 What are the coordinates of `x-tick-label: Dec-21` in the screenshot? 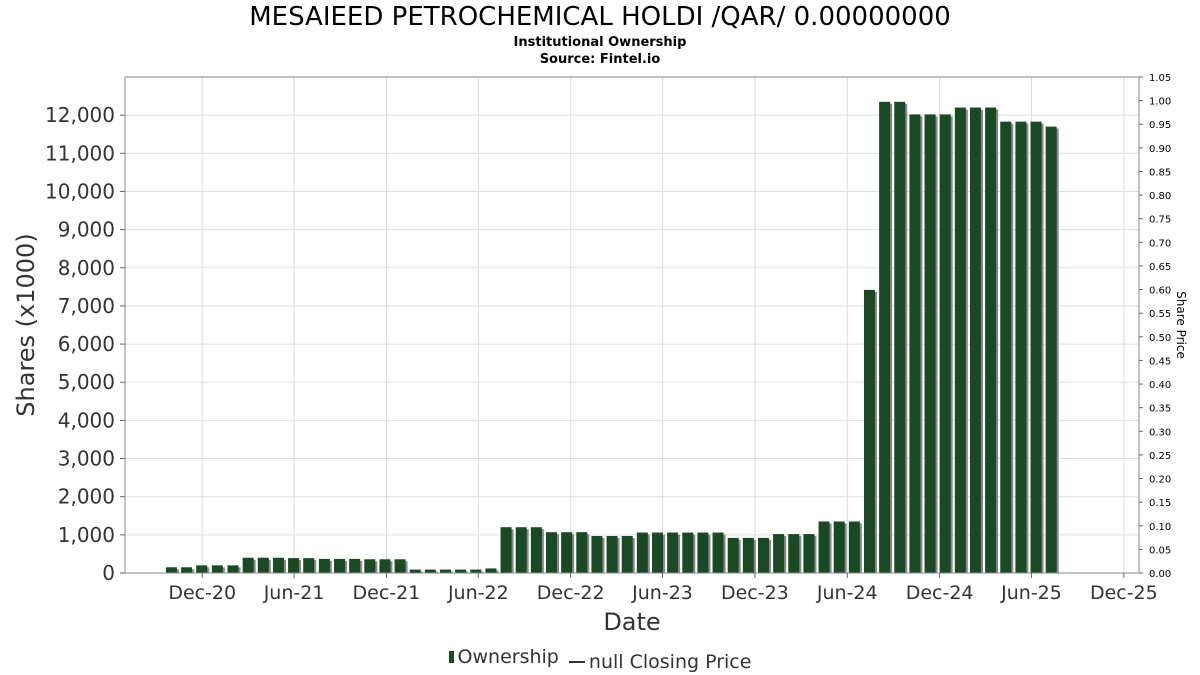 It's located at (387, 593).